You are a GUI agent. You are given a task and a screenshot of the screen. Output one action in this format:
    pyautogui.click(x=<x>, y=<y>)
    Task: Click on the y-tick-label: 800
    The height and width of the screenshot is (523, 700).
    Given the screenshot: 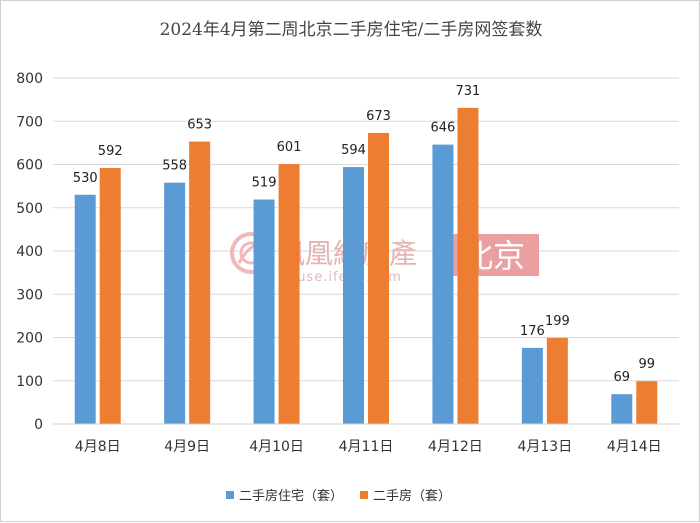 What is the action you would take?
    pyautogui.click(x=29, y=79)
    